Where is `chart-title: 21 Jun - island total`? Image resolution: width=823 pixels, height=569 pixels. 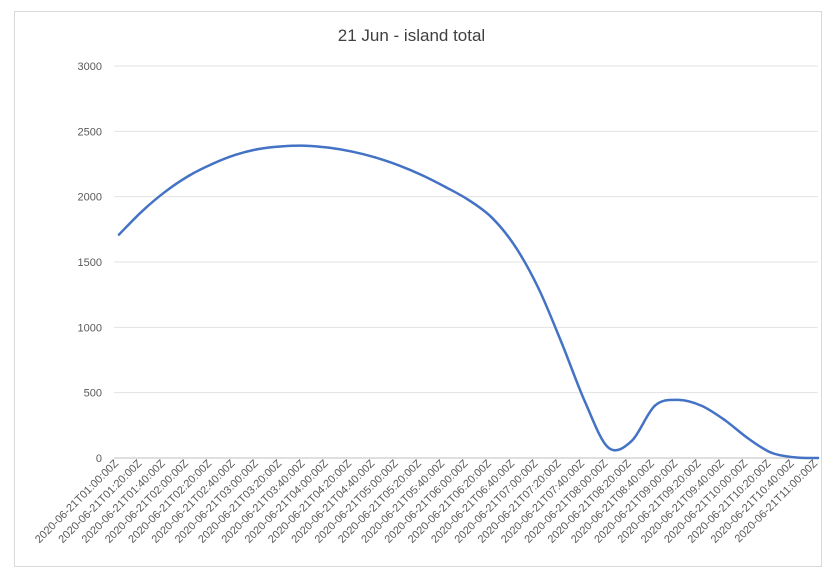 chart-title: 21 Jun - island total is located at coordinates (411, 35).